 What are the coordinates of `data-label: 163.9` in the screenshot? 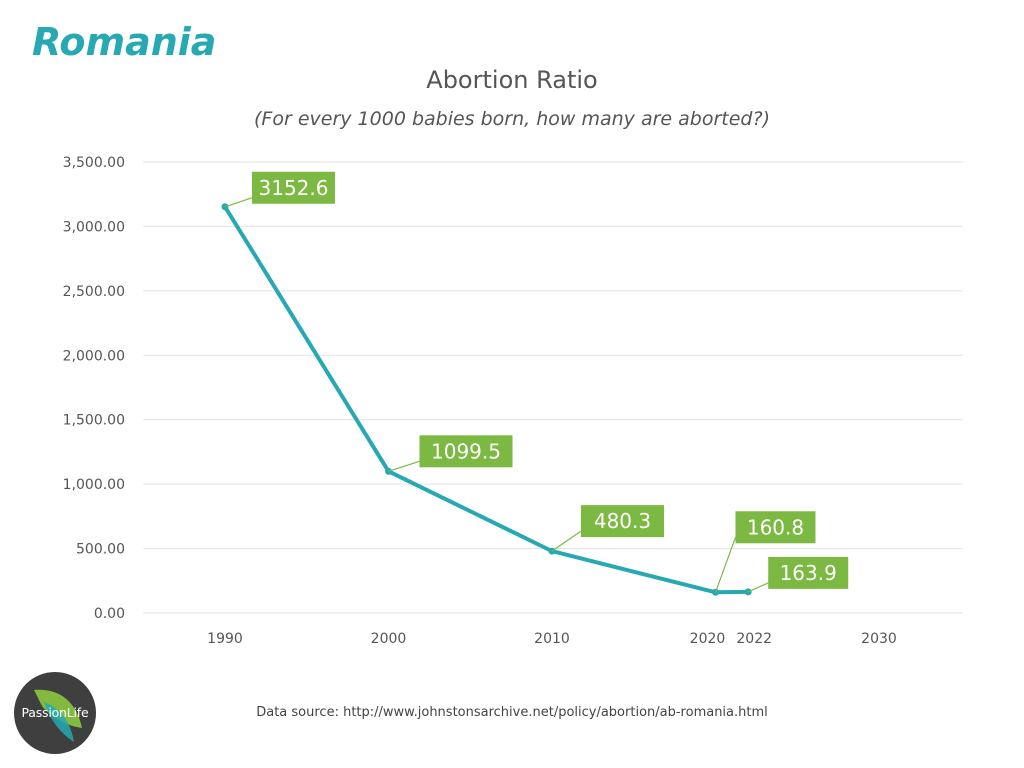 It's located at (808, 573).